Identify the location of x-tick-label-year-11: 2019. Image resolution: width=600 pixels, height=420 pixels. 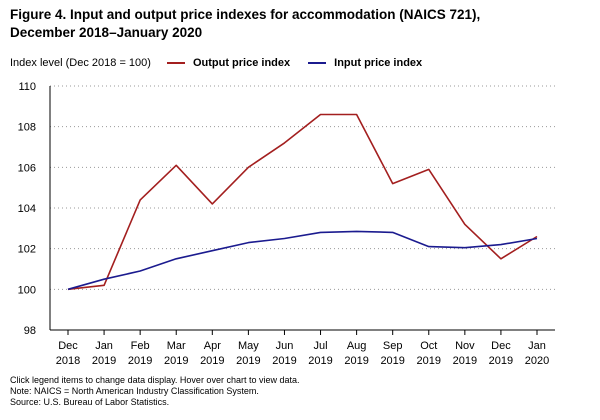
(465, 361).